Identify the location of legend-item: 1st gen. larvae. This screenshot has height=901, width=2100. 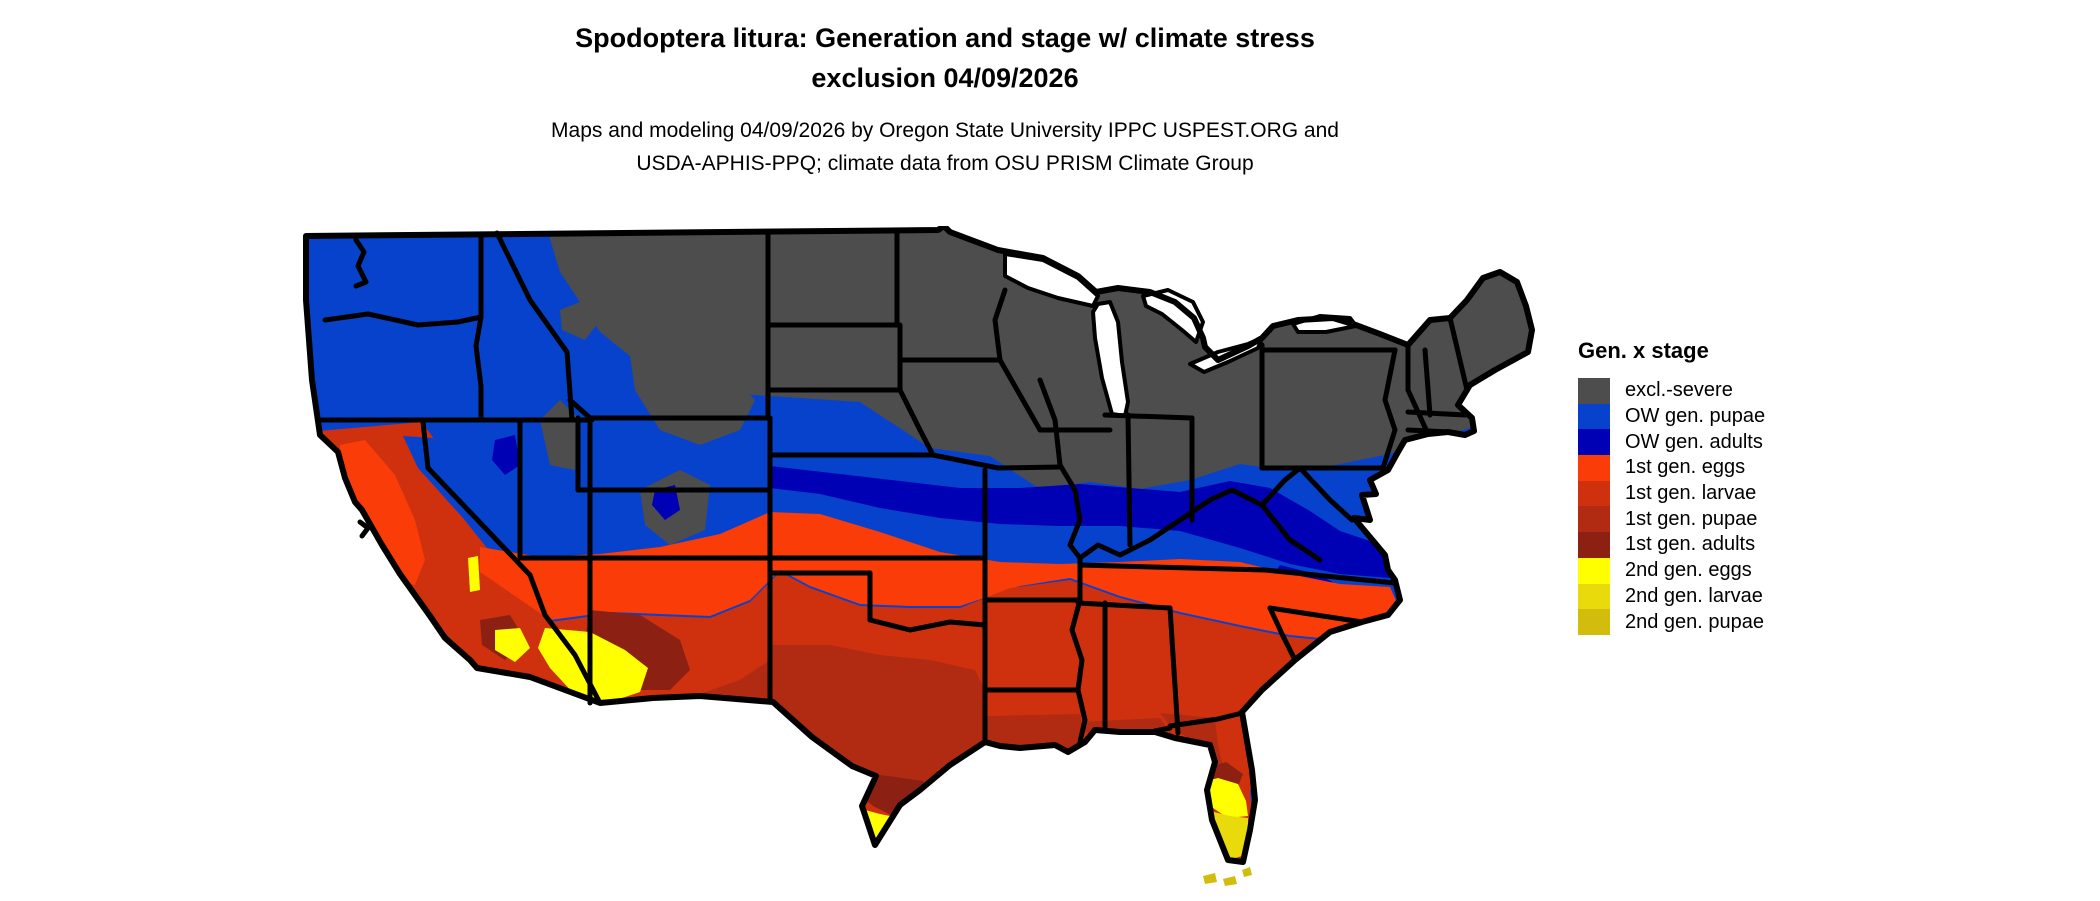
(1671, 493).